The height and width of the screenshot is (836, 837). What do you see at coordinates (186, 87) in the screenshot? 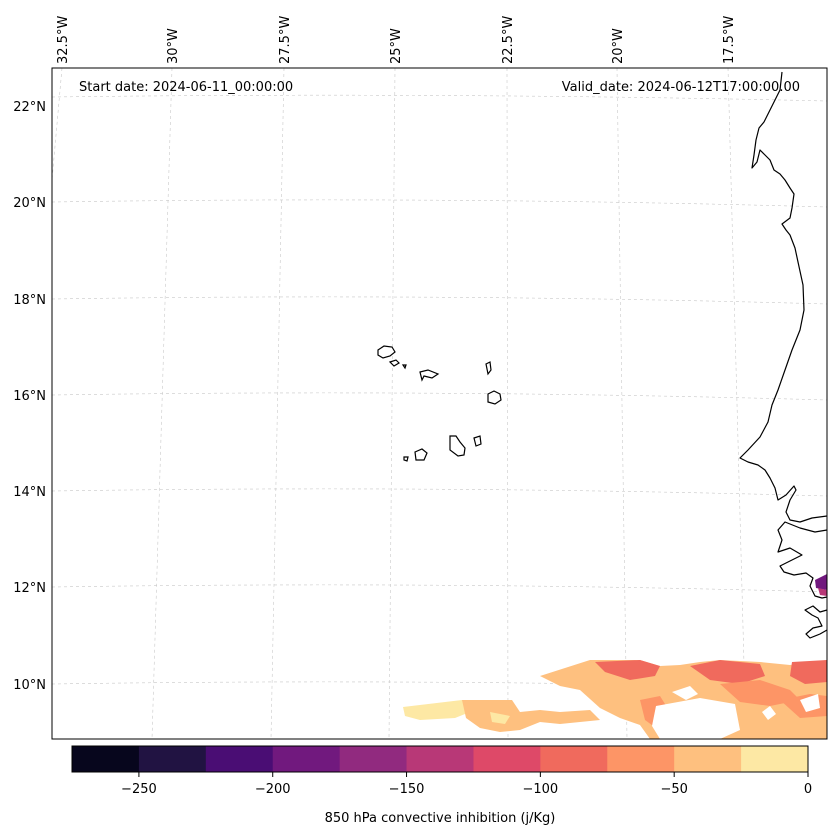
I see `start-date-text: Start date: 2024-06-11_00:00:00` at bounding box center [186, 87].